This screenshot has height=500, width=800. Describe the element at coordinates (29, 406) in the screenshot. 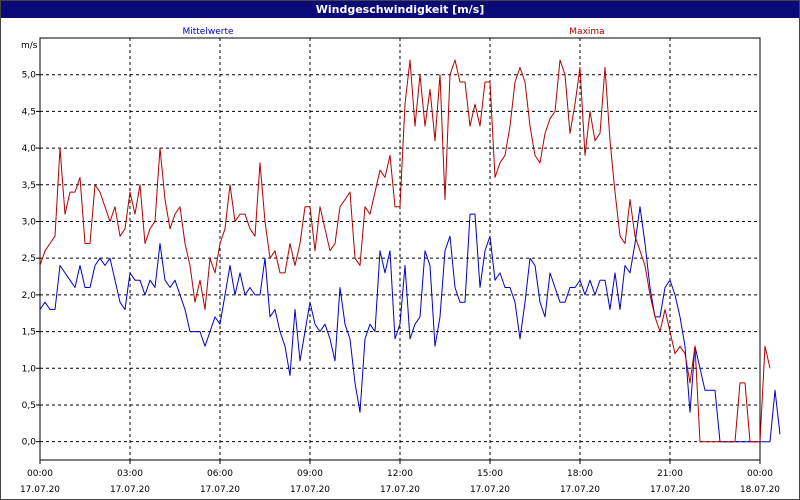

I see `y-tick-label: 0,5` at that location.